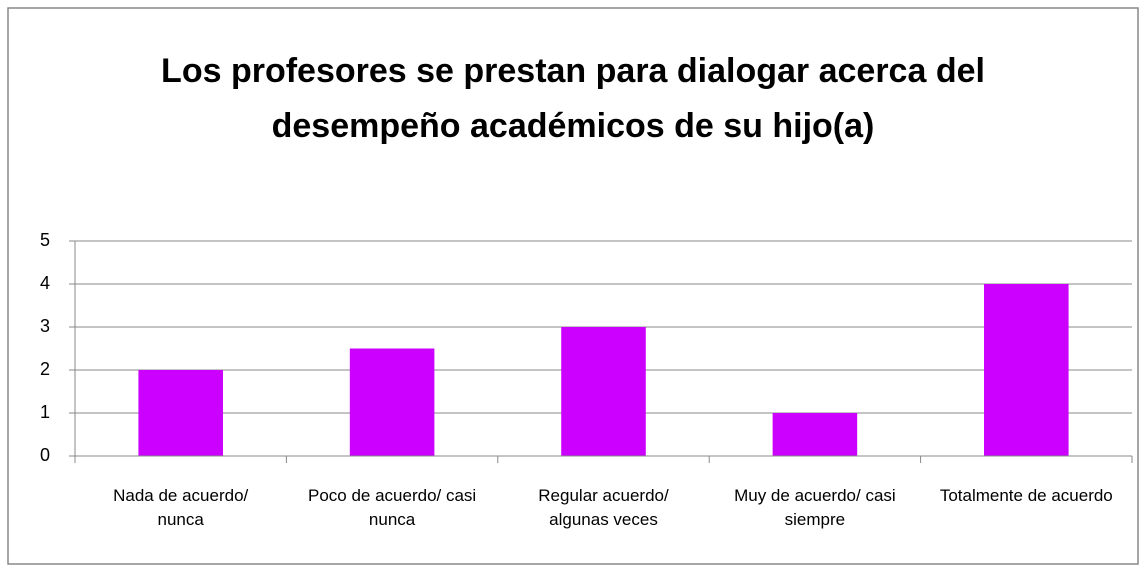 This screenshot has height=569, width=1146. What do you see at coordinates (1026, 495) in the screenshot?
I see `x-tick-label: Totalmente de acuerdo` at bounding box center [1026, 495].